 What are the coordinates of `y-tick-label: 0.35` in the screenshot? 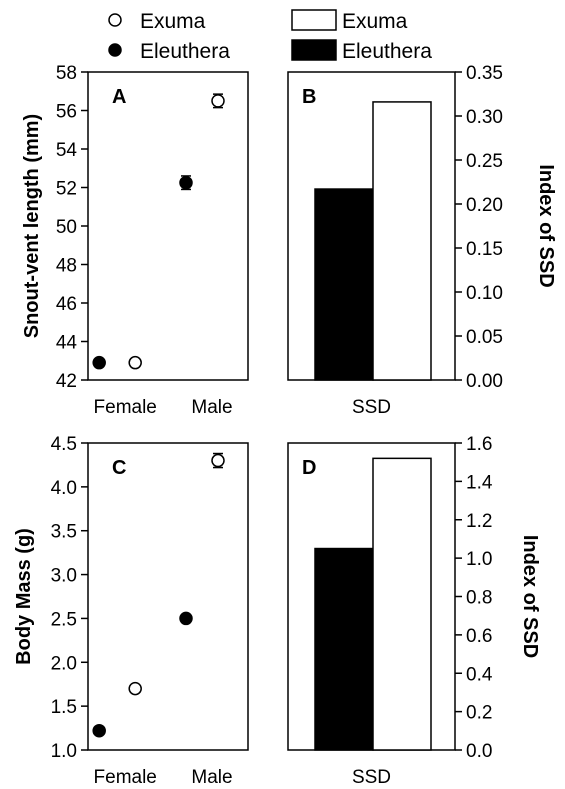 It's located at (484, 73).